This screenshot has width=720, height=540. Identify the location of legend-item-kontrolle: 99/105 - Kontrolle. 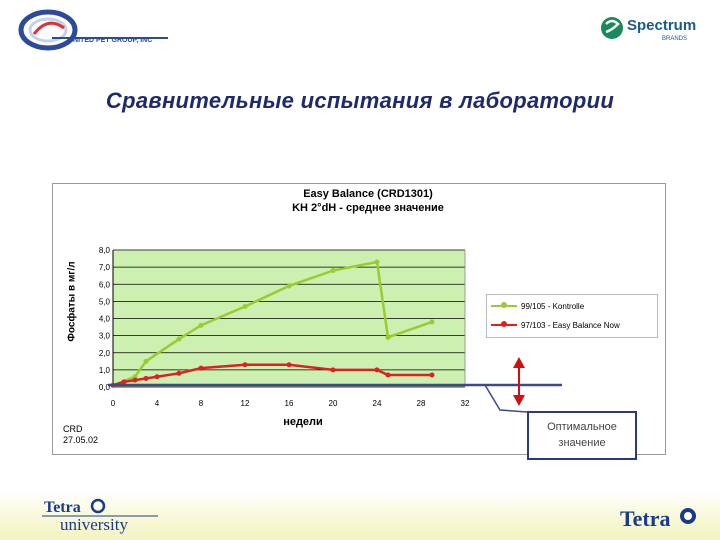
(537, 306).